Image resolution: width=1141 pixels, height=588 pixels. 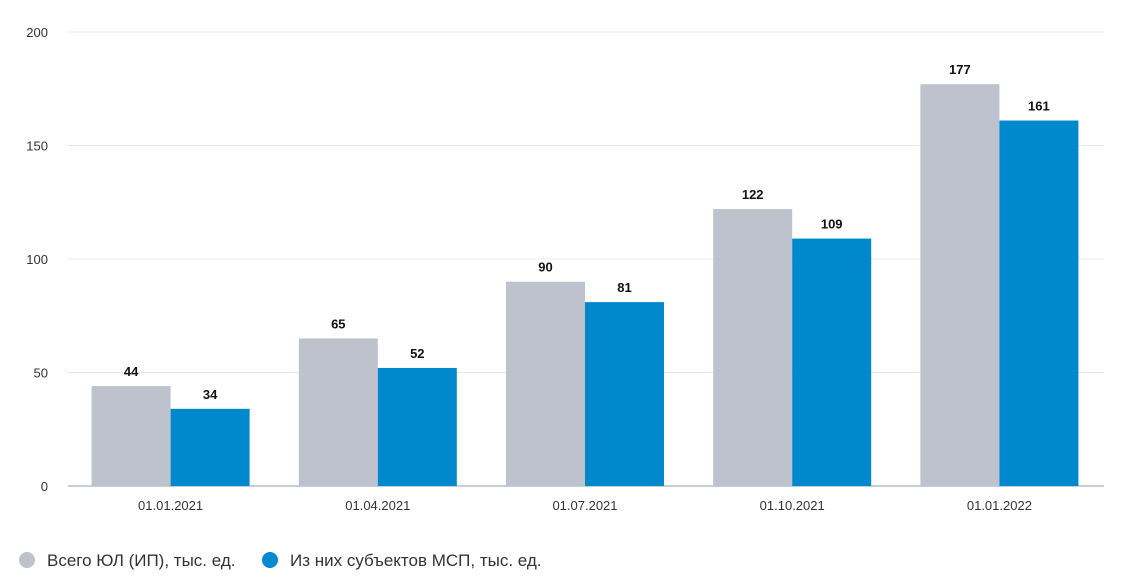 I want to click on x-tick-label: 01.07.2021, so click(x=584, y=505).